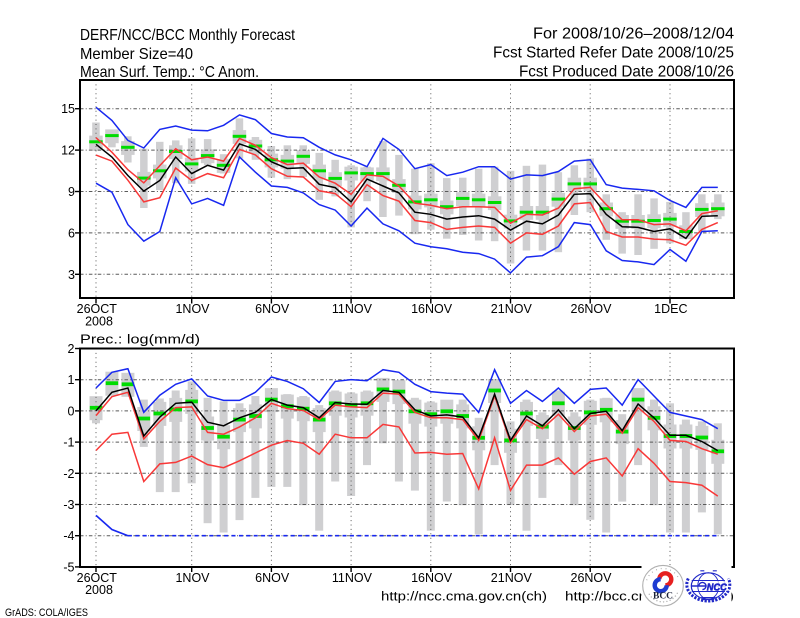 The image size is (800, 618). Describe the element at coordinates (633, 34) in the screenshot. I see `svg-text: For 2008/10/26–2008/12/04` at that location.